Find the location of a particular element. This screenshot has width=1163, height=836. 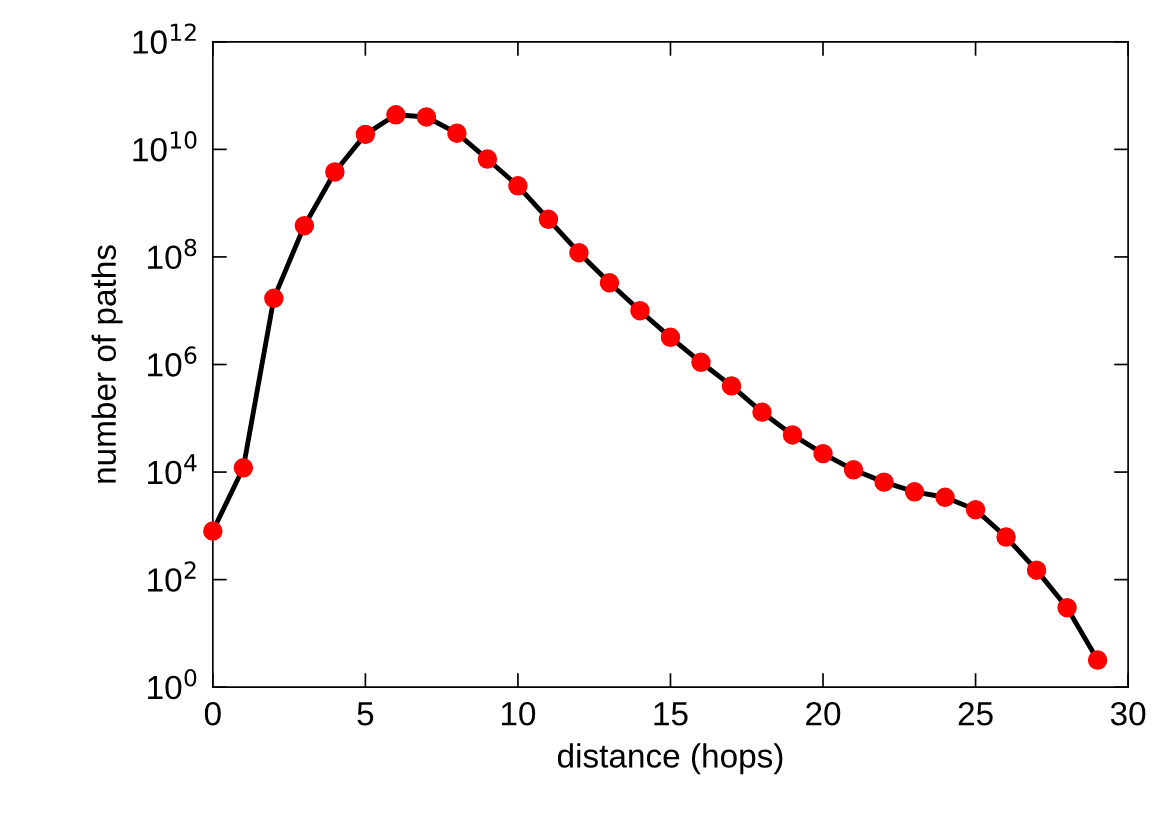

x-tick-label: 20 is located at coordinates (823, 713).